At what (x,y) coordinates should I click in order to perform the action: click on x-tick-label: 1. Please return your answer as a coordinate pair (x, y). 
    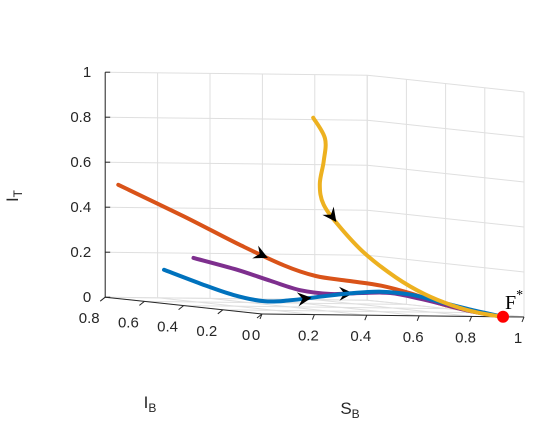
    Looking at the image, I should click on (518, 338).